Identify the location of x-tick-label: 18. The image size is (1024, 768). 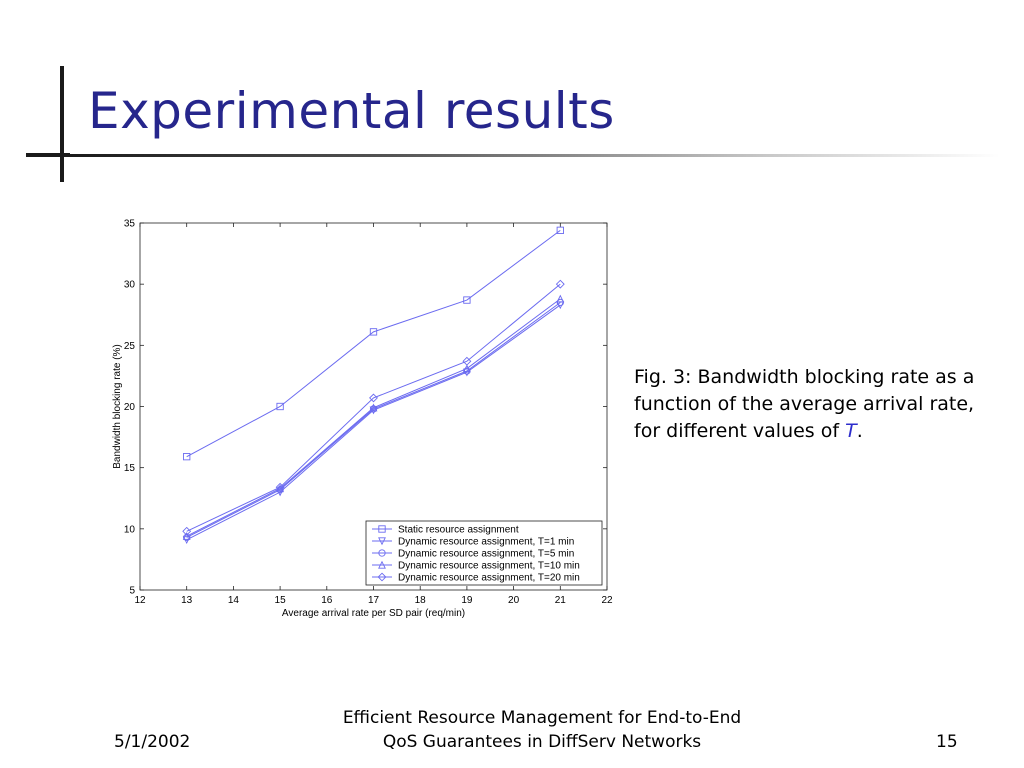
(421, 600).